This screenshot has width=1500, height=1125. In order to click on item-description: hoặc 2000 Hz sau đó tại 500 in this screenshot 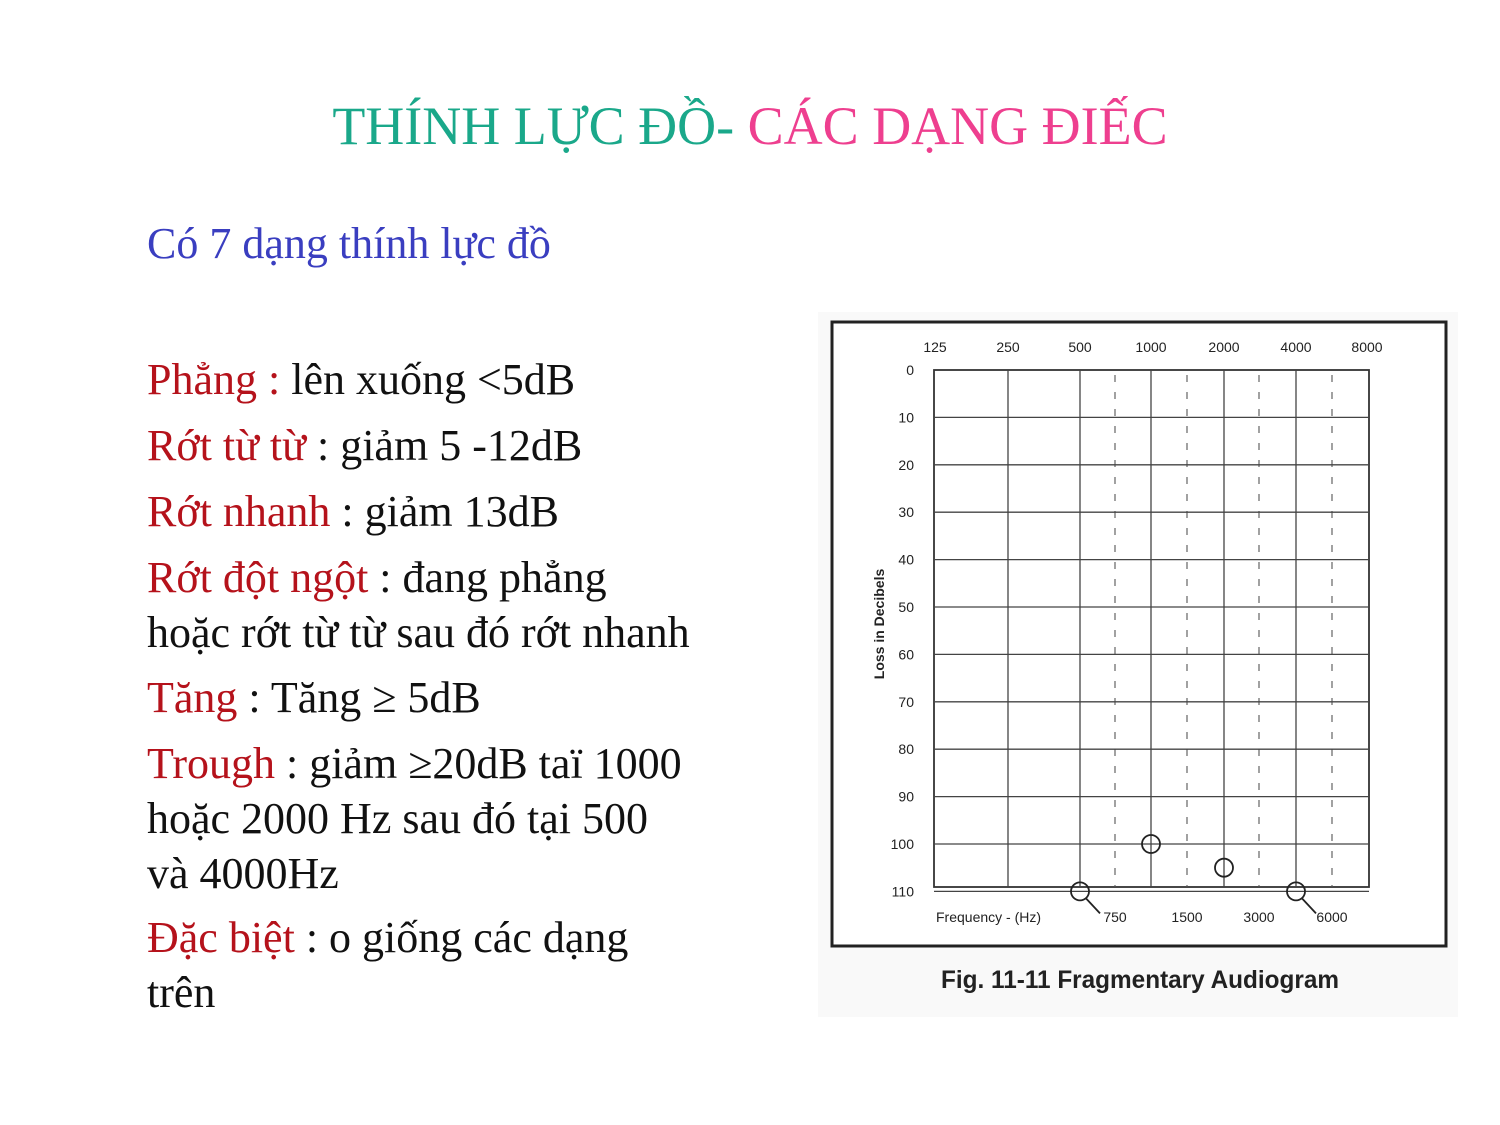, I will do `click(397, 818)`.